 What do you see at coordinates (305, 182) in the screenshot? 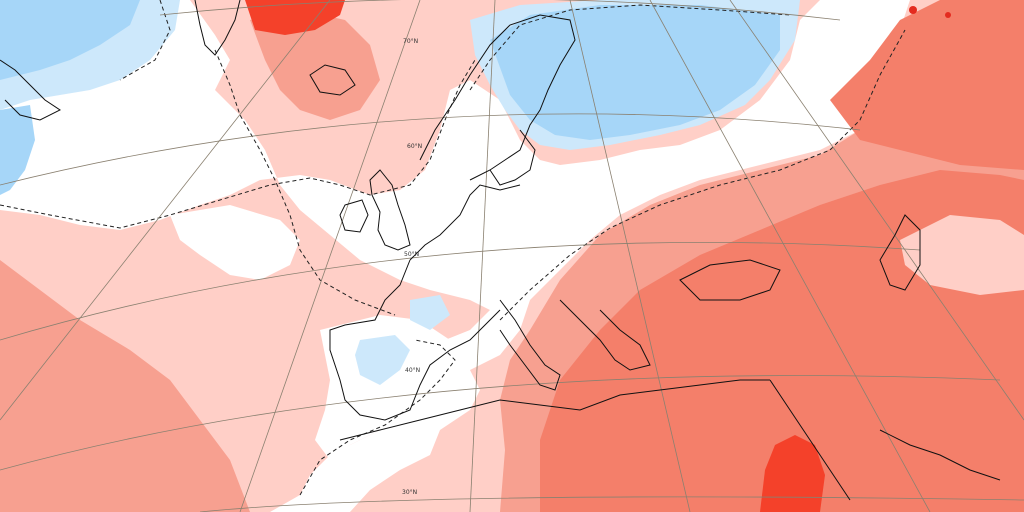
I see `contour-north-atlantic` at bounding box center [305, 182].